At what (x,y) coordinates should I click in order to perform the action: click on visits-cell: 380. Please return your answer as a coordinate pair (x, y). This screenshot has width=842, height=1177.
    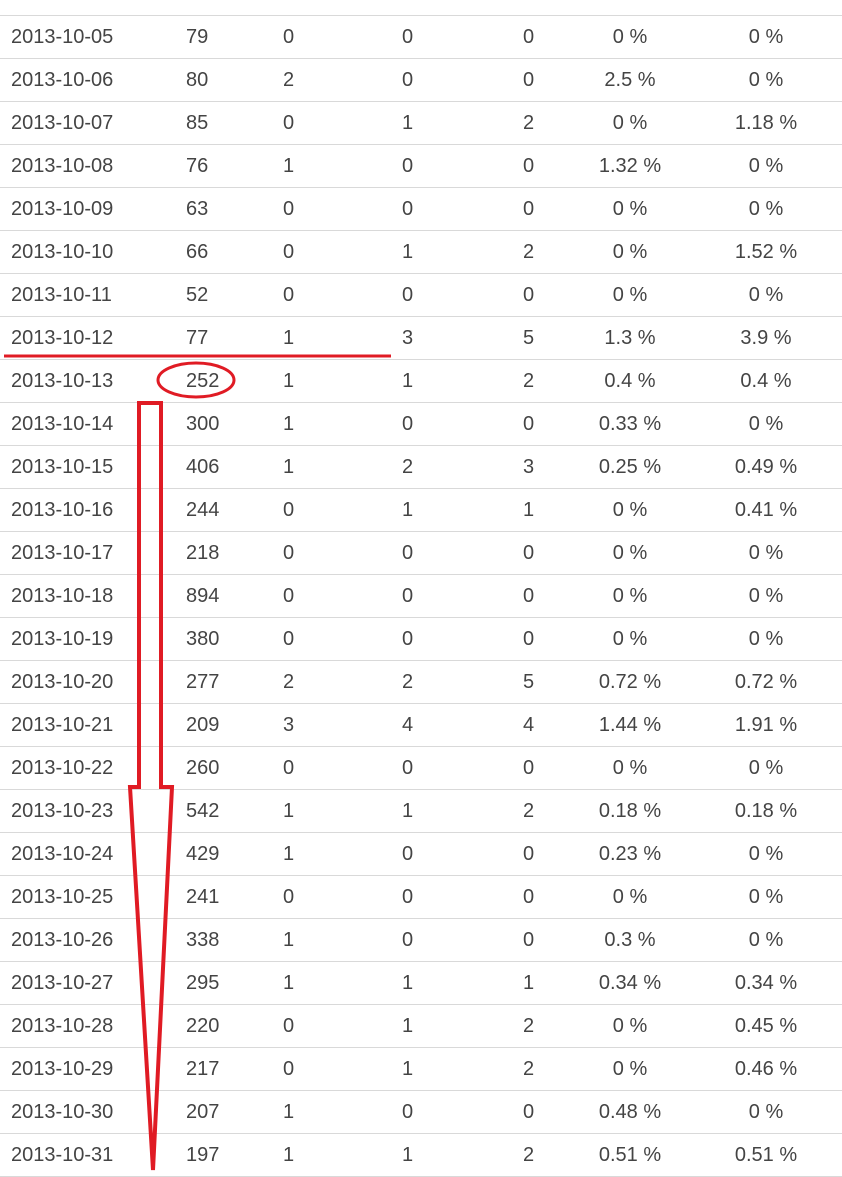
    Looking at the image, I should click on (197, 639).